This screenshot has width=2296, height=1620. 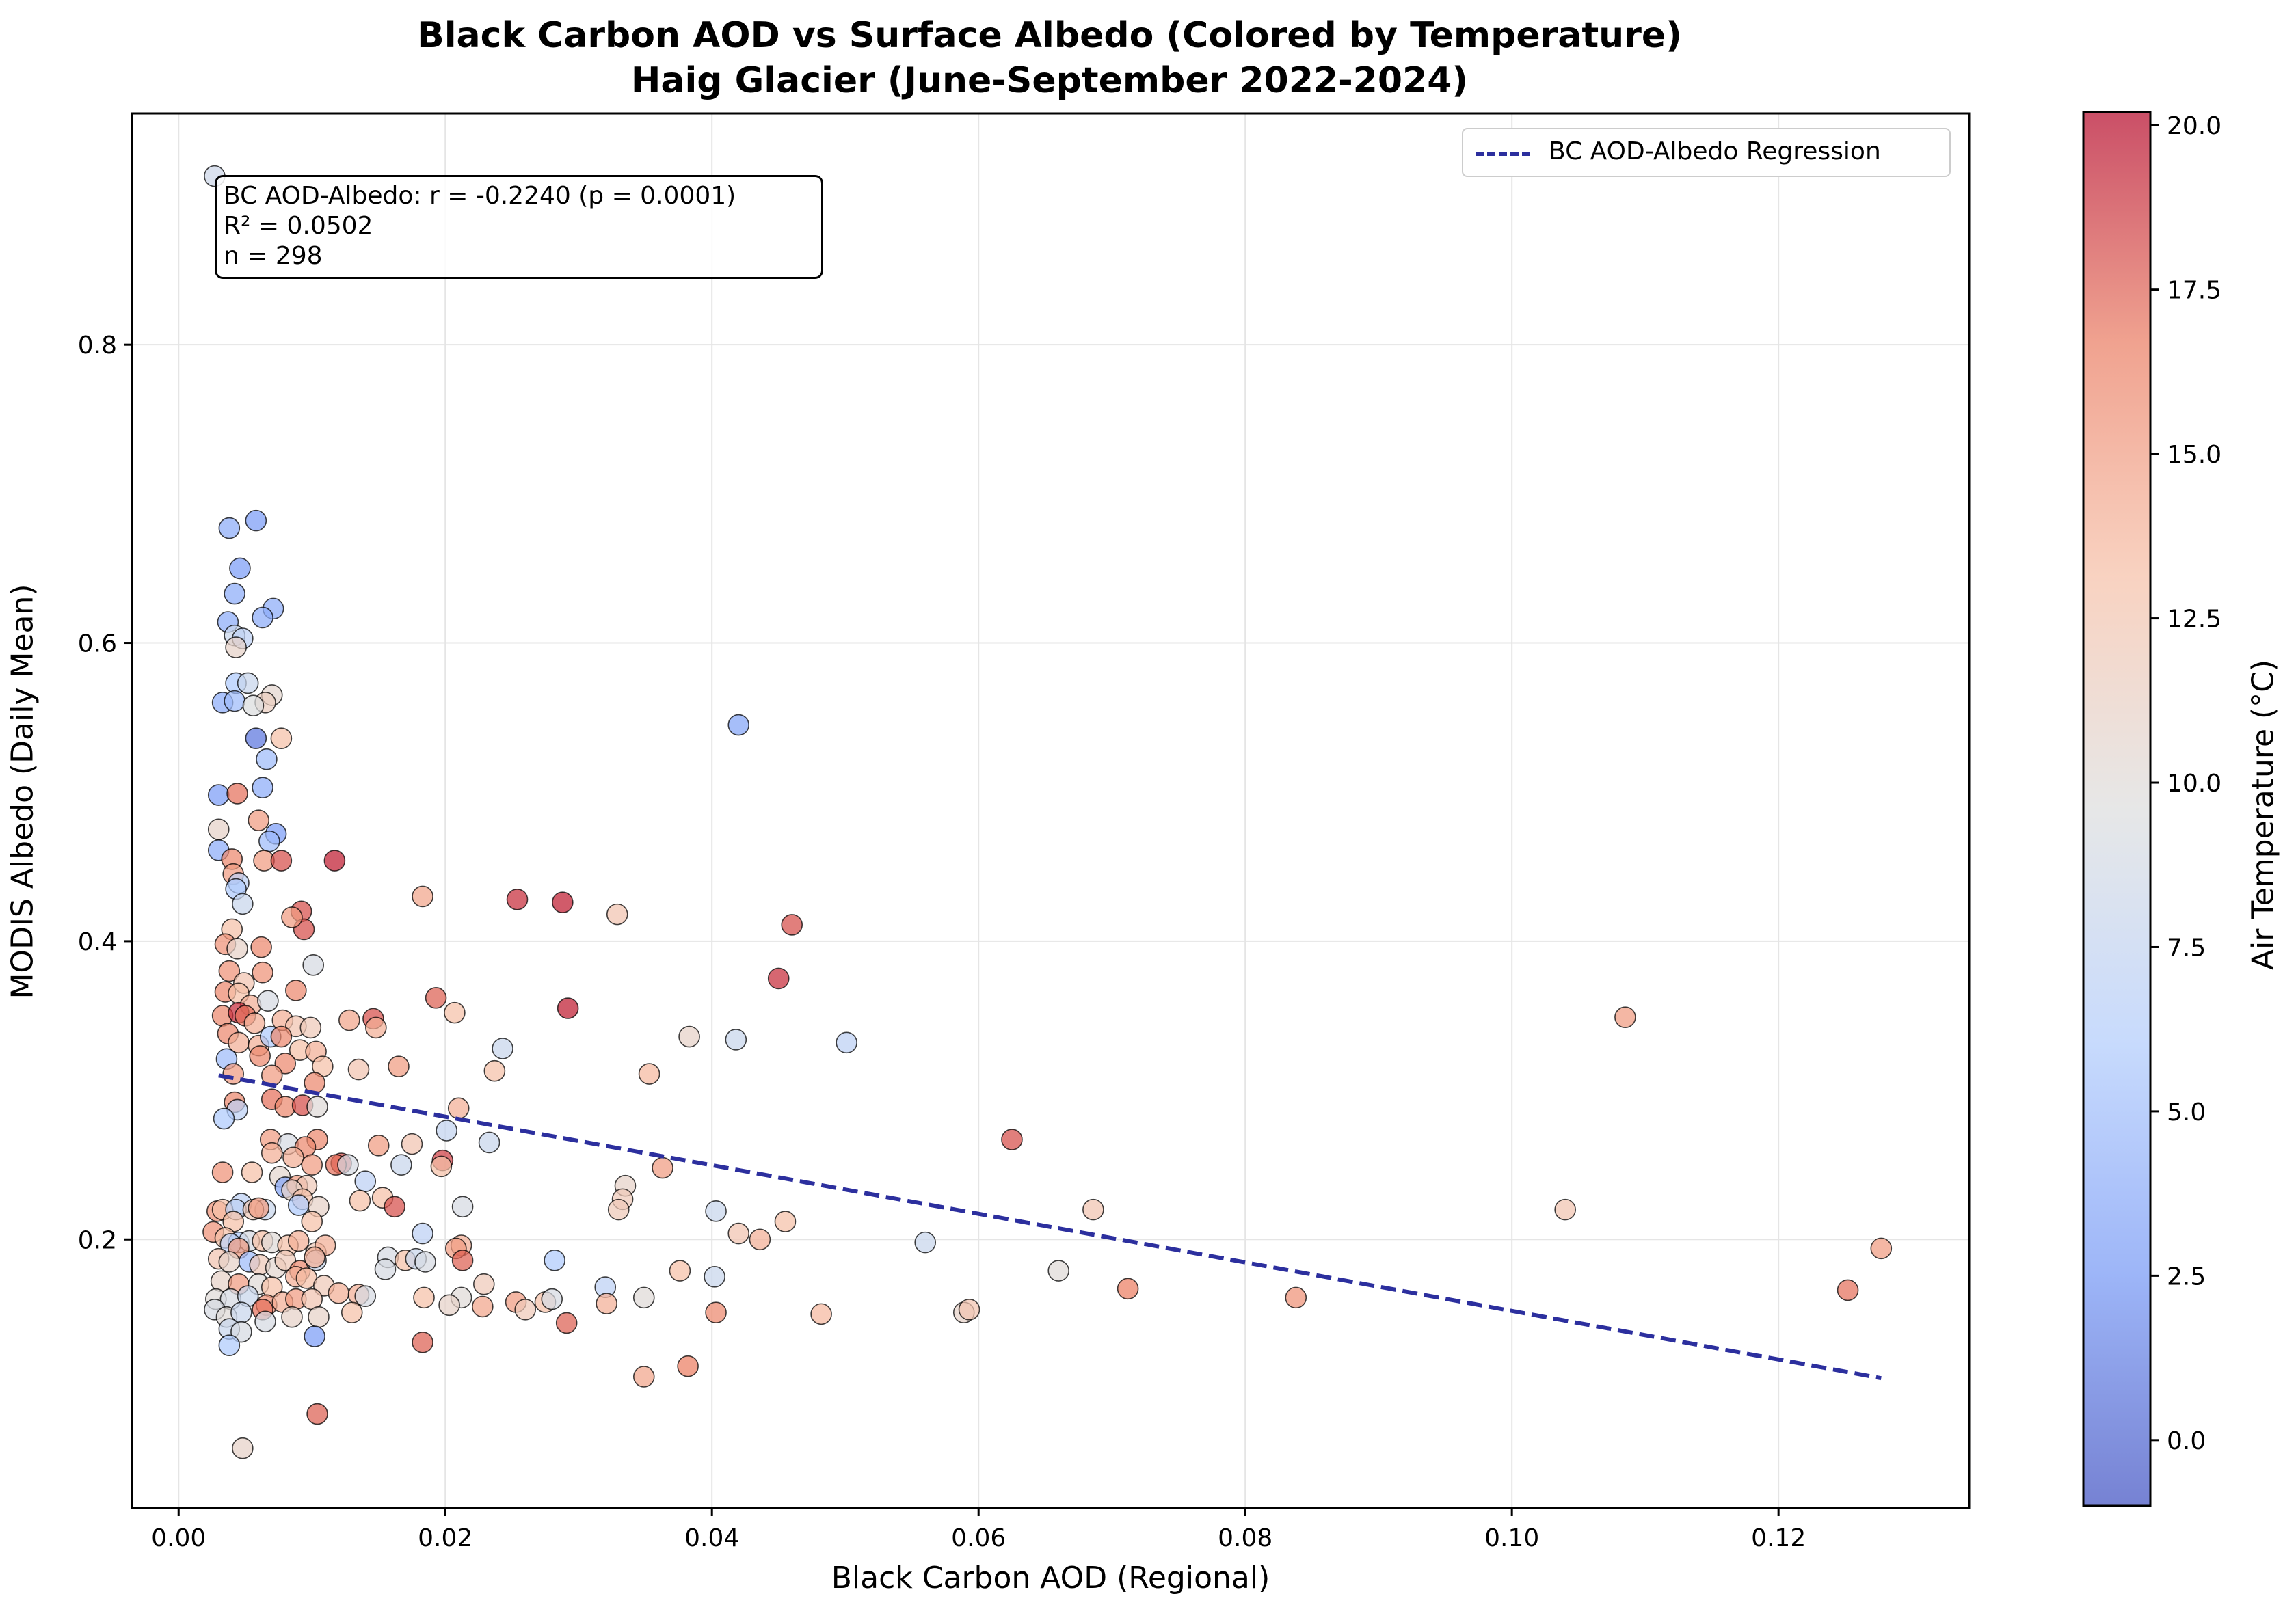 I want to click on x-axis-label: Black Carbon AOD (Regional), so click(x=1050, y=1578).